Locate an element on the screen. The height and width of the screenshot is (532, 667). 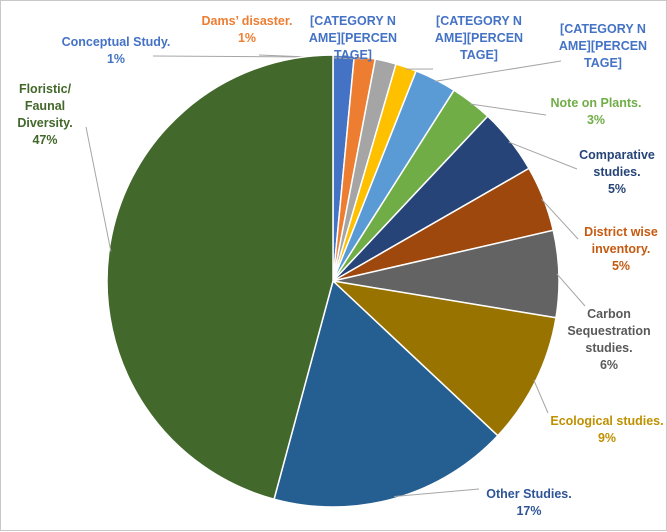
slice-label: Ecological studies.9% is located at coordinates (606, 429).